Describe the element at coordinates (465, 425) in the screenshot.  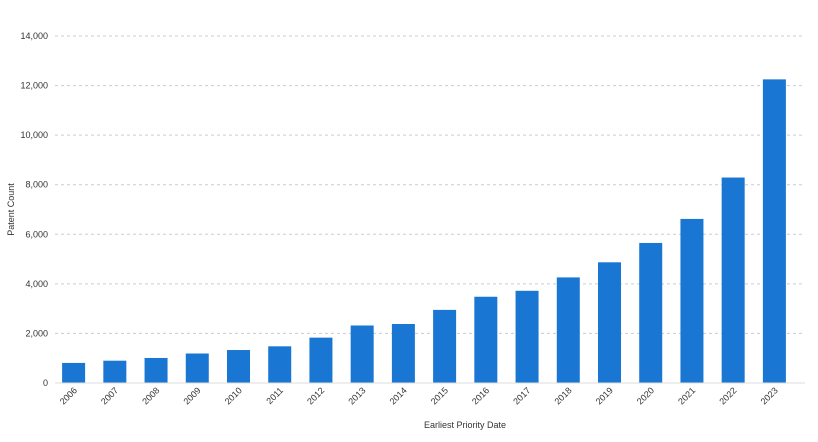
I see `x-axis-title: Earliest Priority Date` at that location.